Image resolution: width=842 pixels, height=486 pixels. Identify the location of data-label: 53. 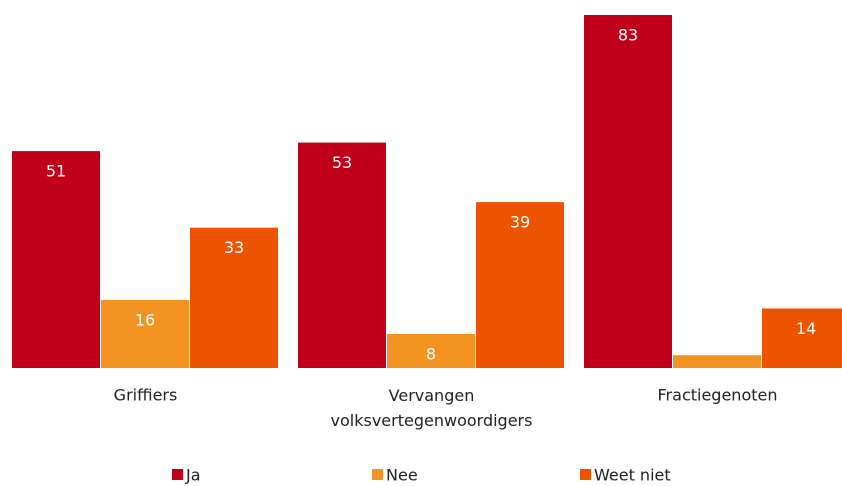
(342, 162).